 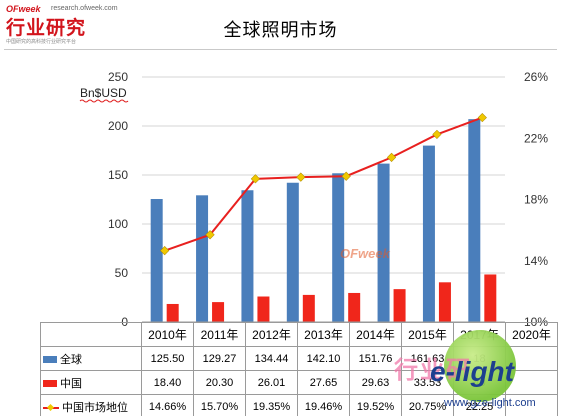 I want to click on y-tick-label: 50, so click(x=122, y=273).